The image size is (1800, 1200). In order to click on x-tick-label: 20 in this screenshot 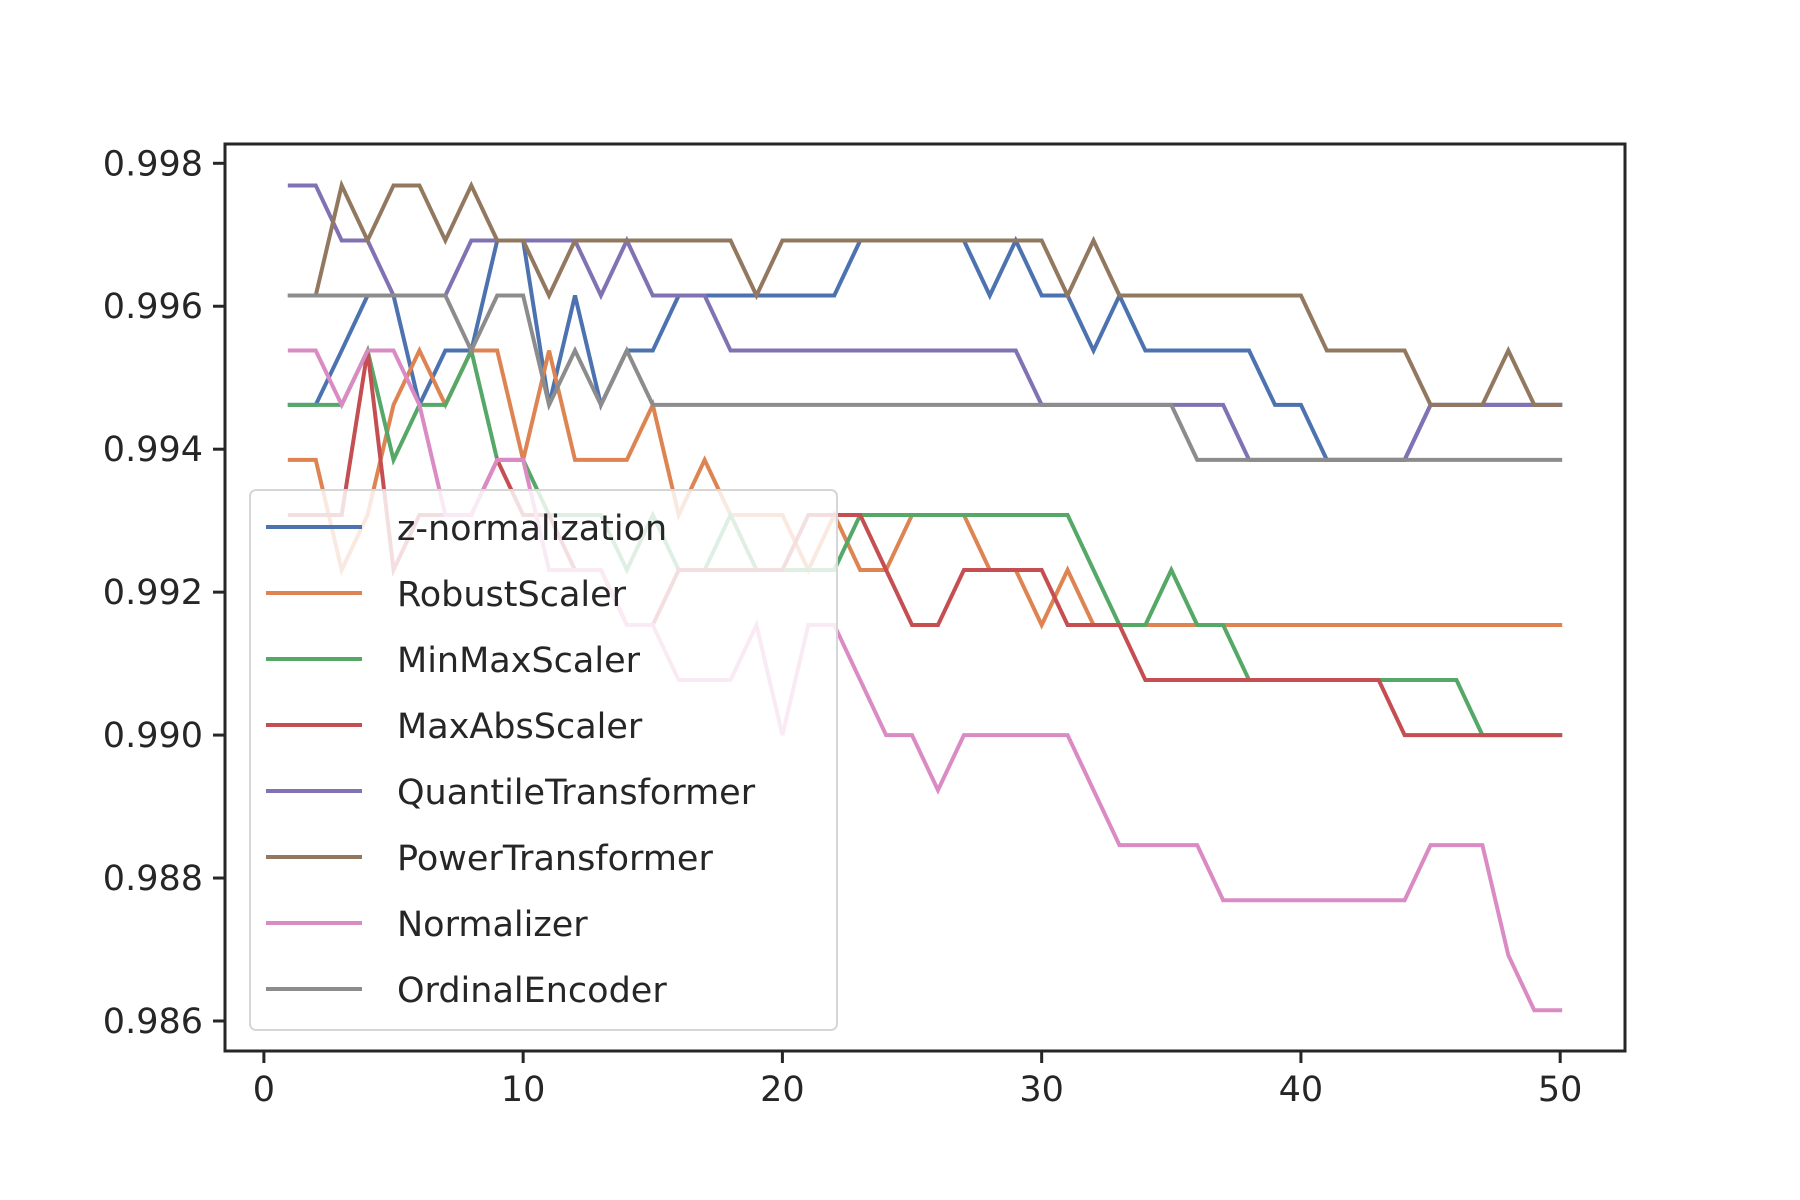, I will do `click(782, 1090)`.